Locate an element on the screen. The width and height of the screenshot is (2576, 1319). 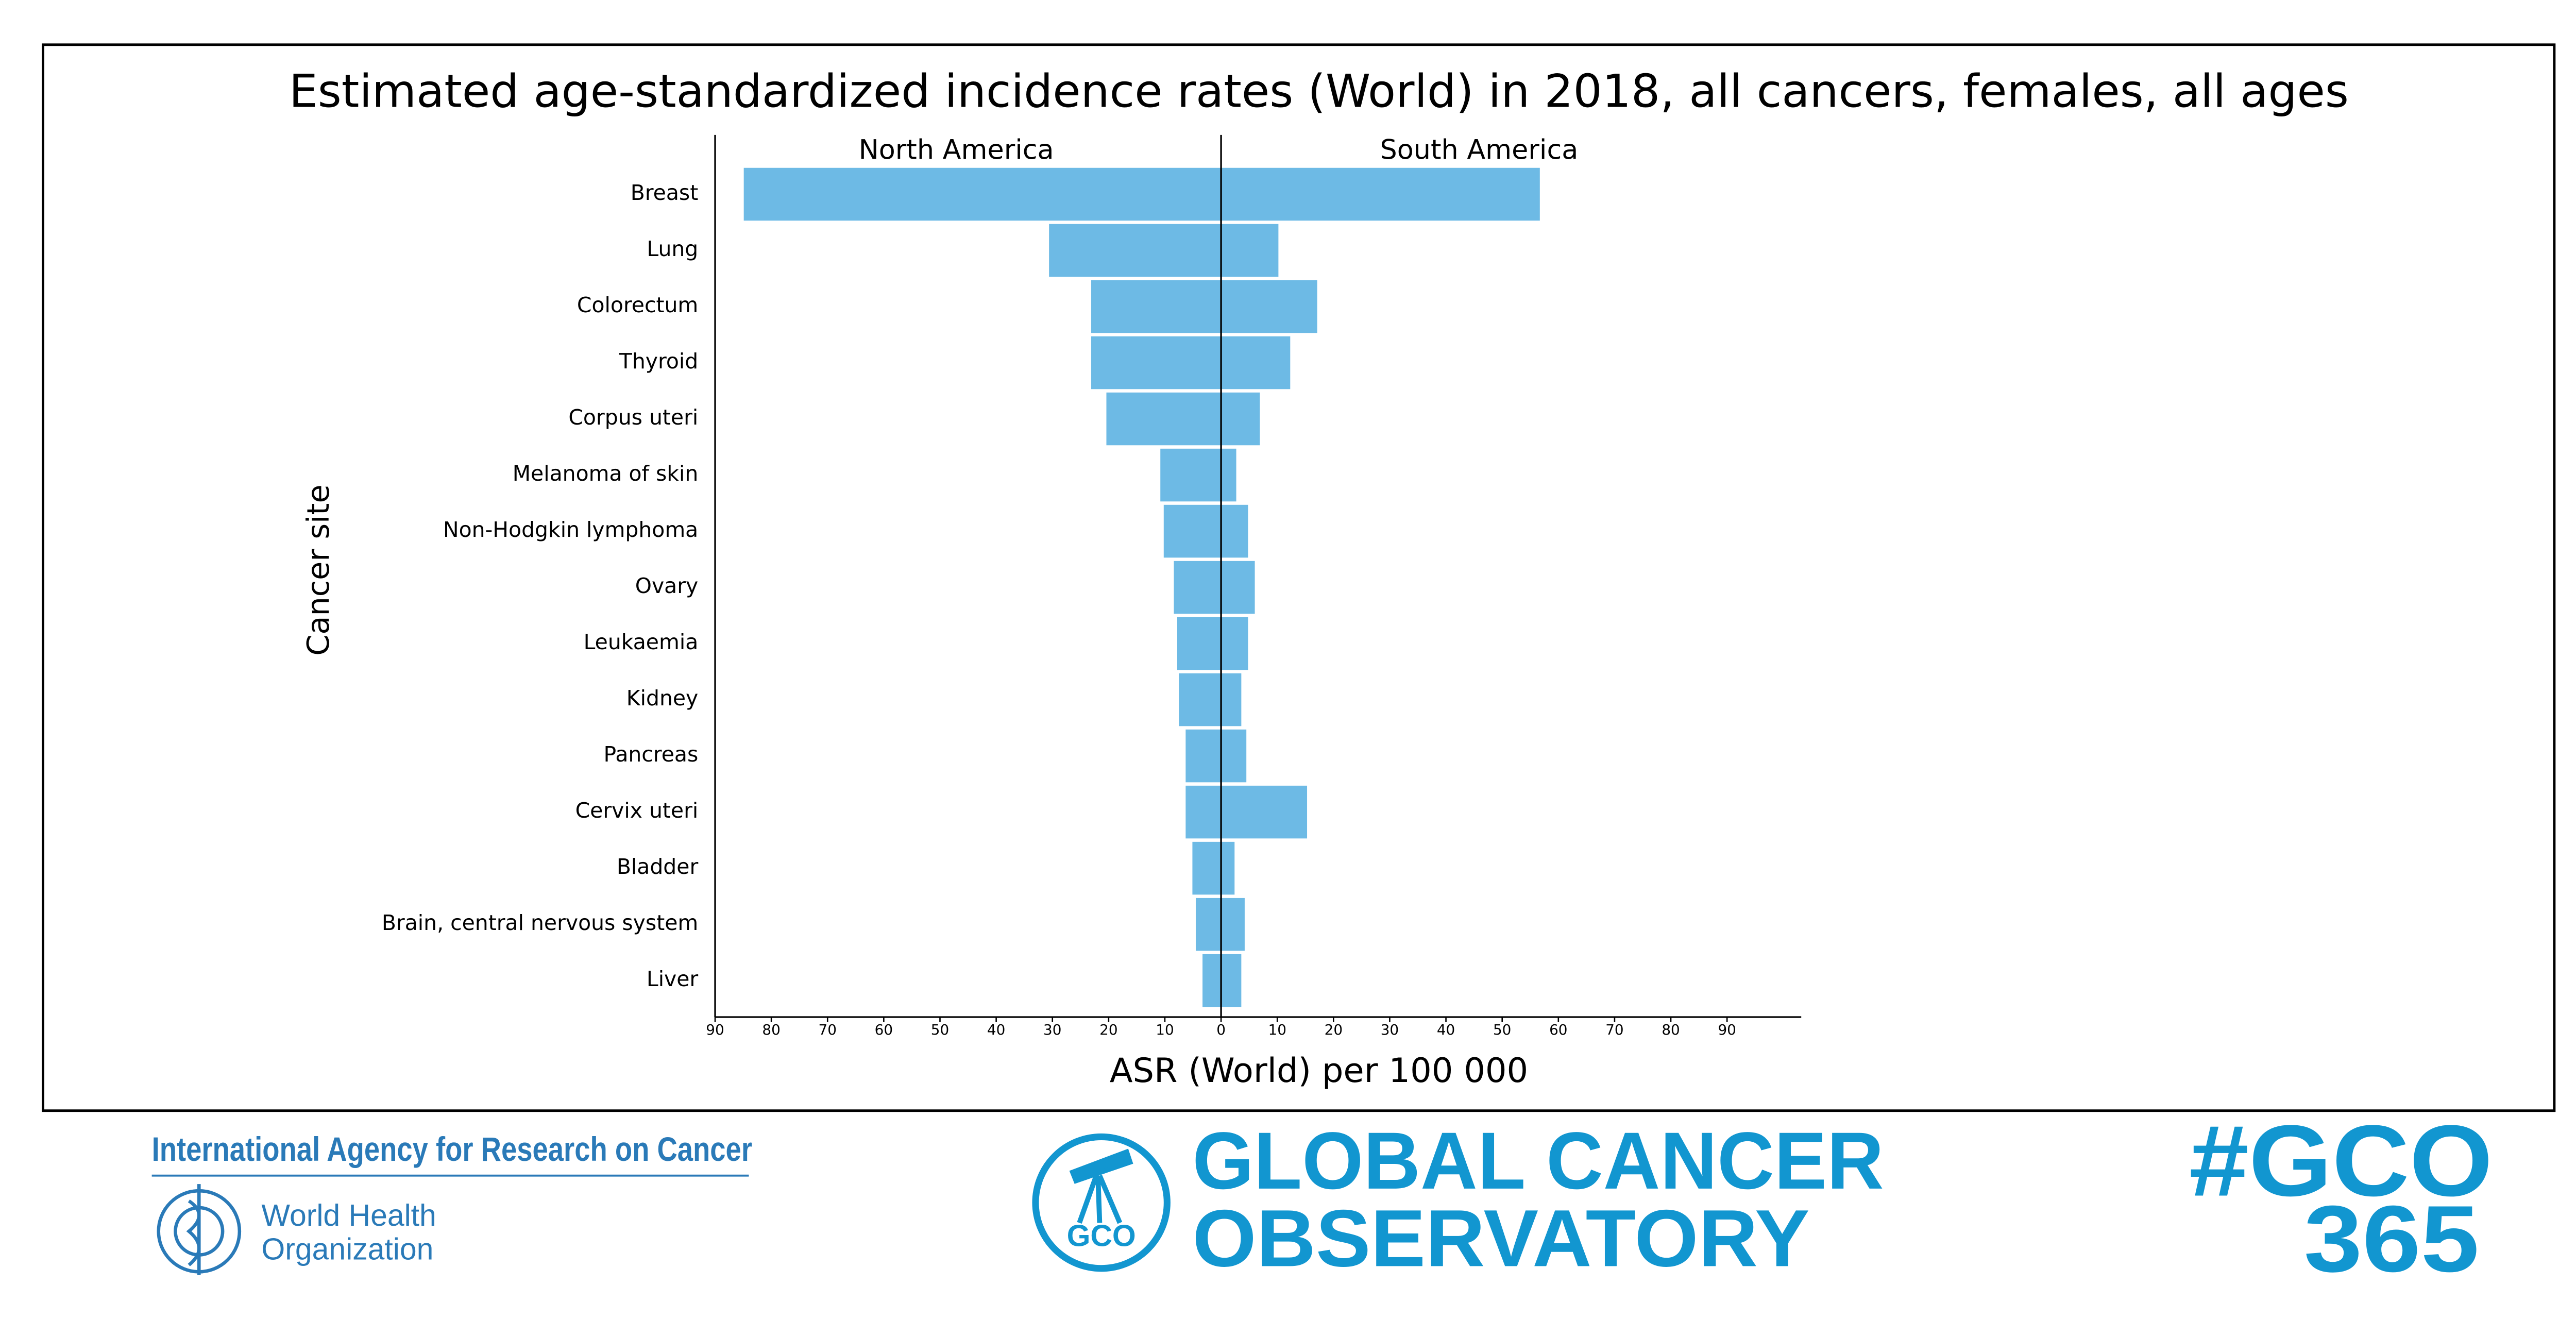
gco-title: GLOBAL CANCER is located at coordinates (1538, 1161).